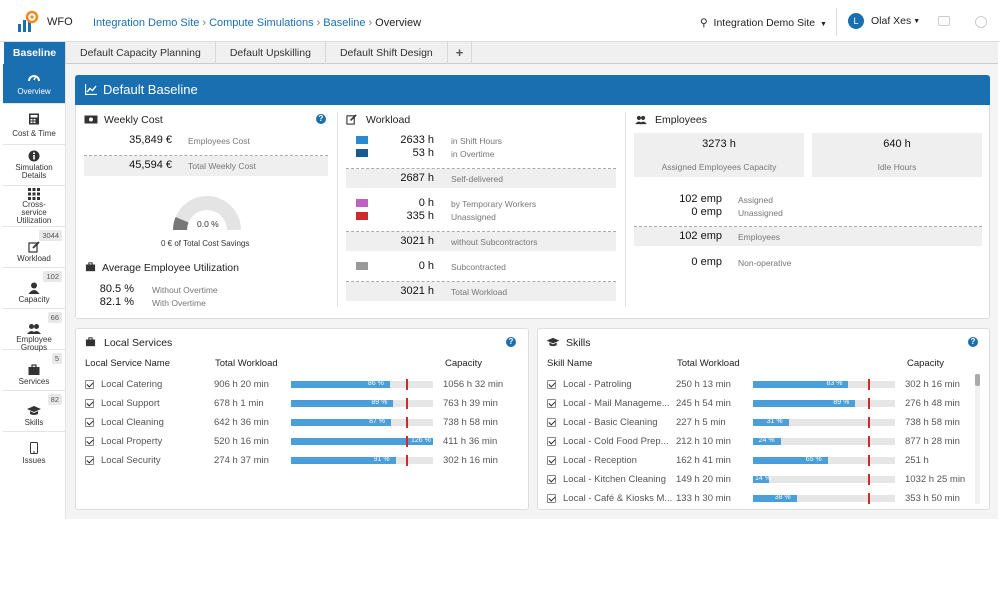  What do you see at coordinates (423, 153) in the screenshot?
I see `overtime-value: 53 h` at bounding box center [423, 153].